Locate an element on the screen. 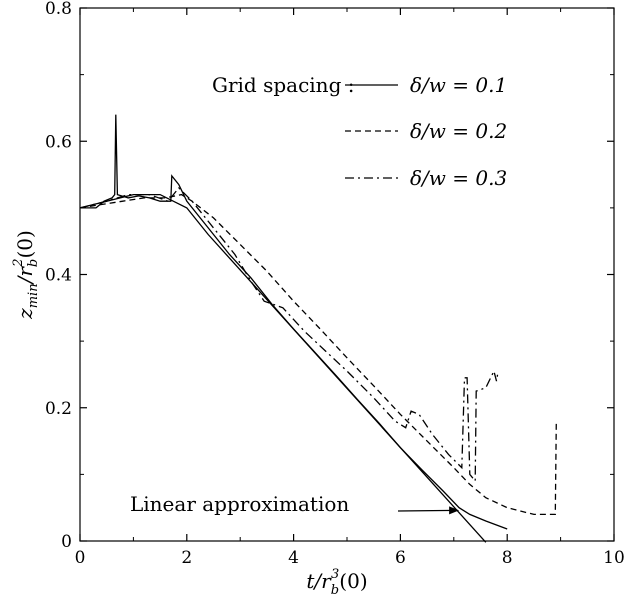 Image resolution: width=624 pixels, height=602 pixels. legend-label-2: δ/w = 0.3 is located at coordinates (458, 178).